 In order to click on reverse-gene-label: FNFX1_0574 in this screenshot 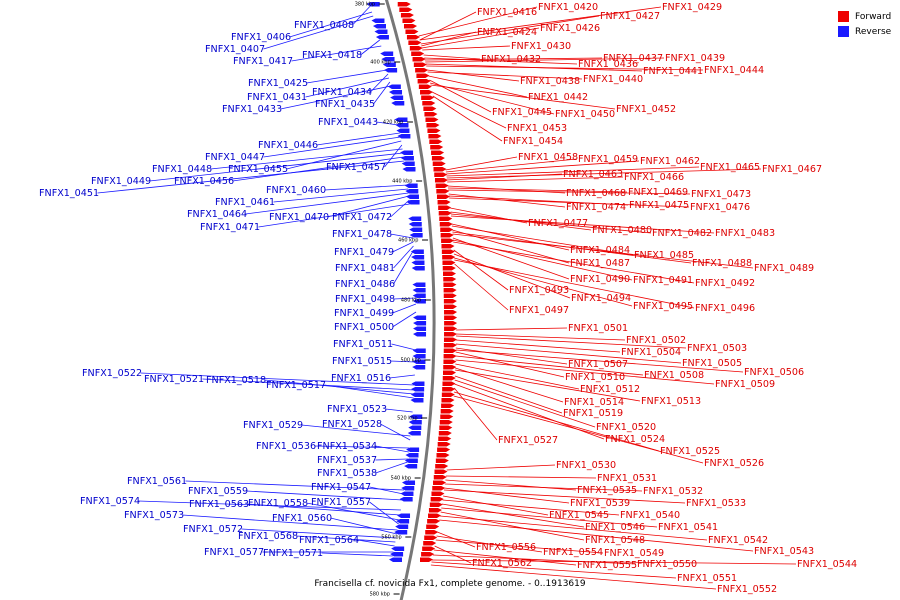, I will do `click(110, 501)`.